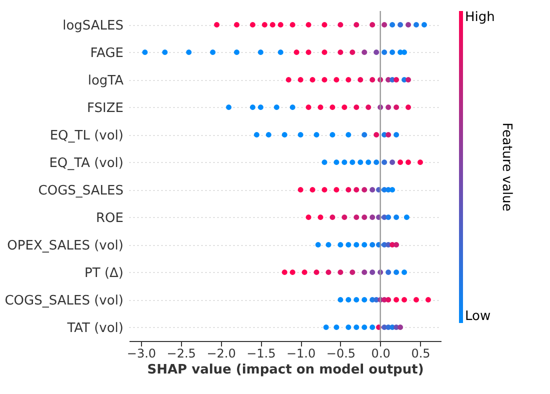 Image resolution: width=550 pixels, height=394 pixels. I want to click on x-tick-label: 0.0, so click(380, 353).